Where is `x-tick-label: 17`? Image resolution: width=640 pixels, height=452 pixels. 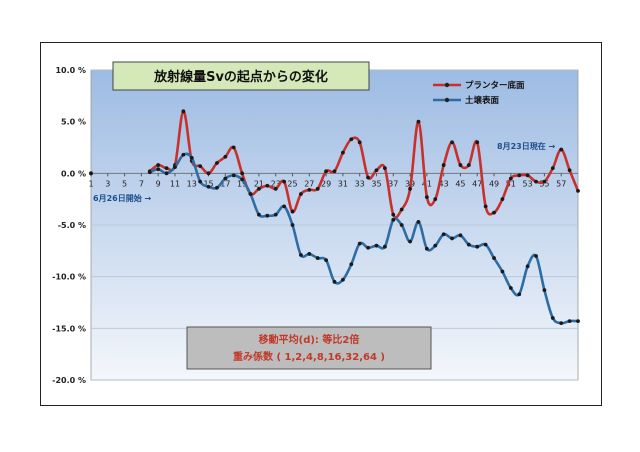 x-tick-label: 17 is located at coordinates (225, 183).